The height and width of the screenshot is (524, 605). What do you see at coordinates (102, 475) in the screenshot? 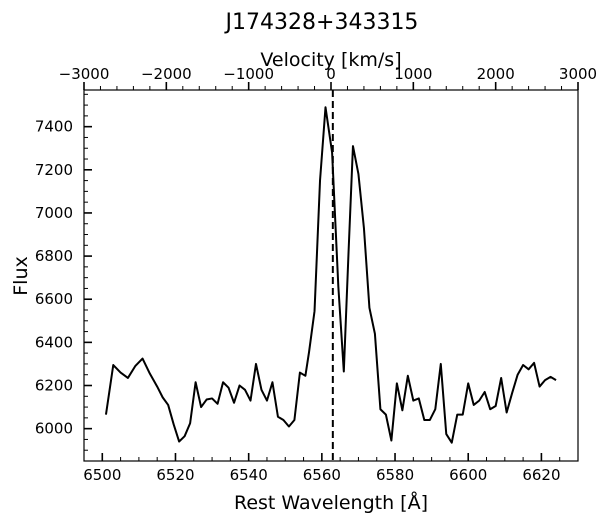
I see `x-tick-label: 6500` at bounding box center [102, 475].